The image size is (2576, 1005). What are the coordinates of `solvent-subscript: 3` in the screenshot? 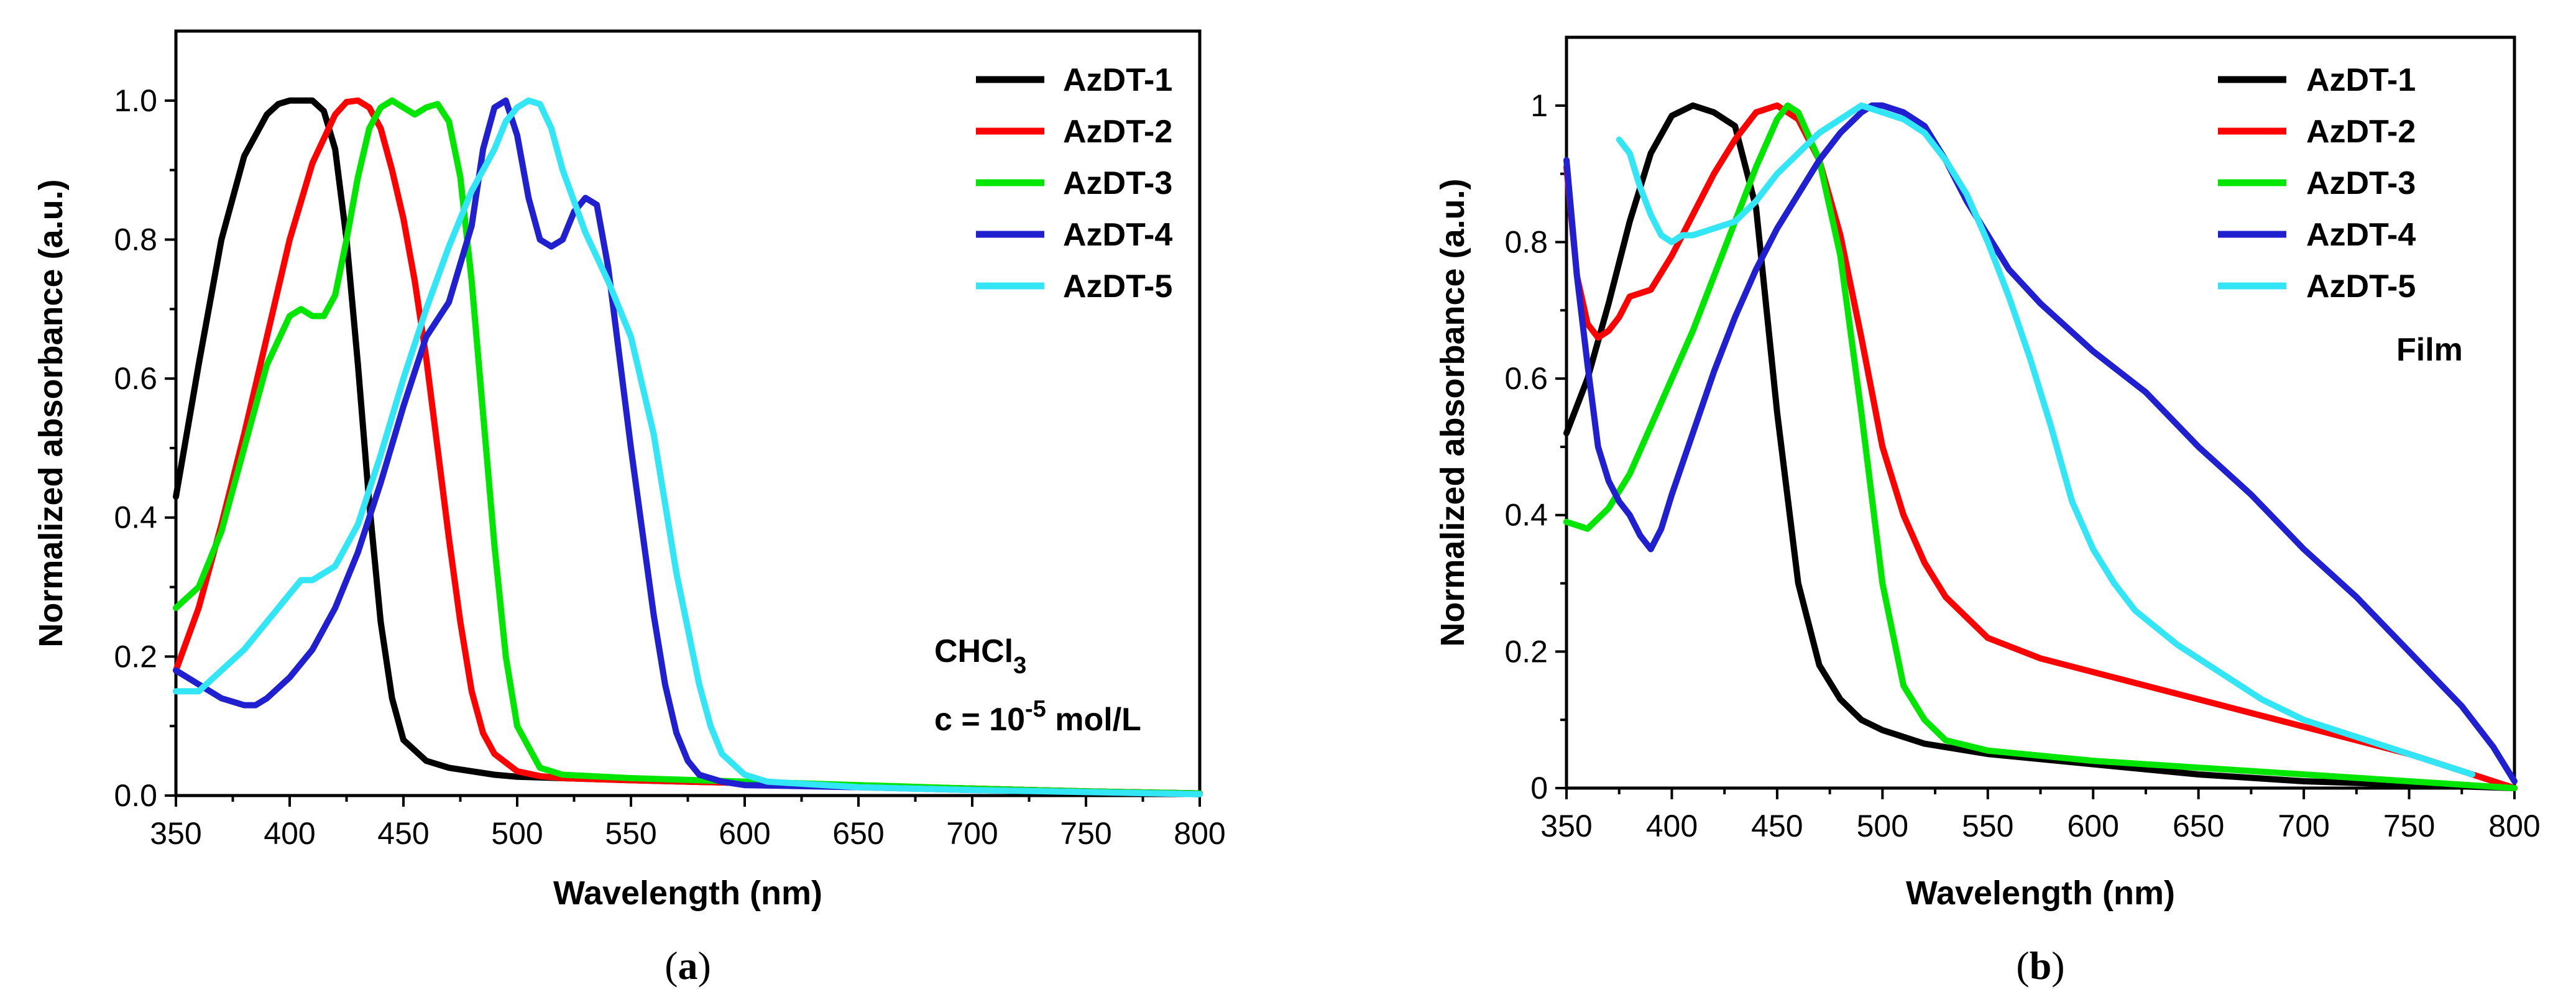 It's located at (1019, 666).